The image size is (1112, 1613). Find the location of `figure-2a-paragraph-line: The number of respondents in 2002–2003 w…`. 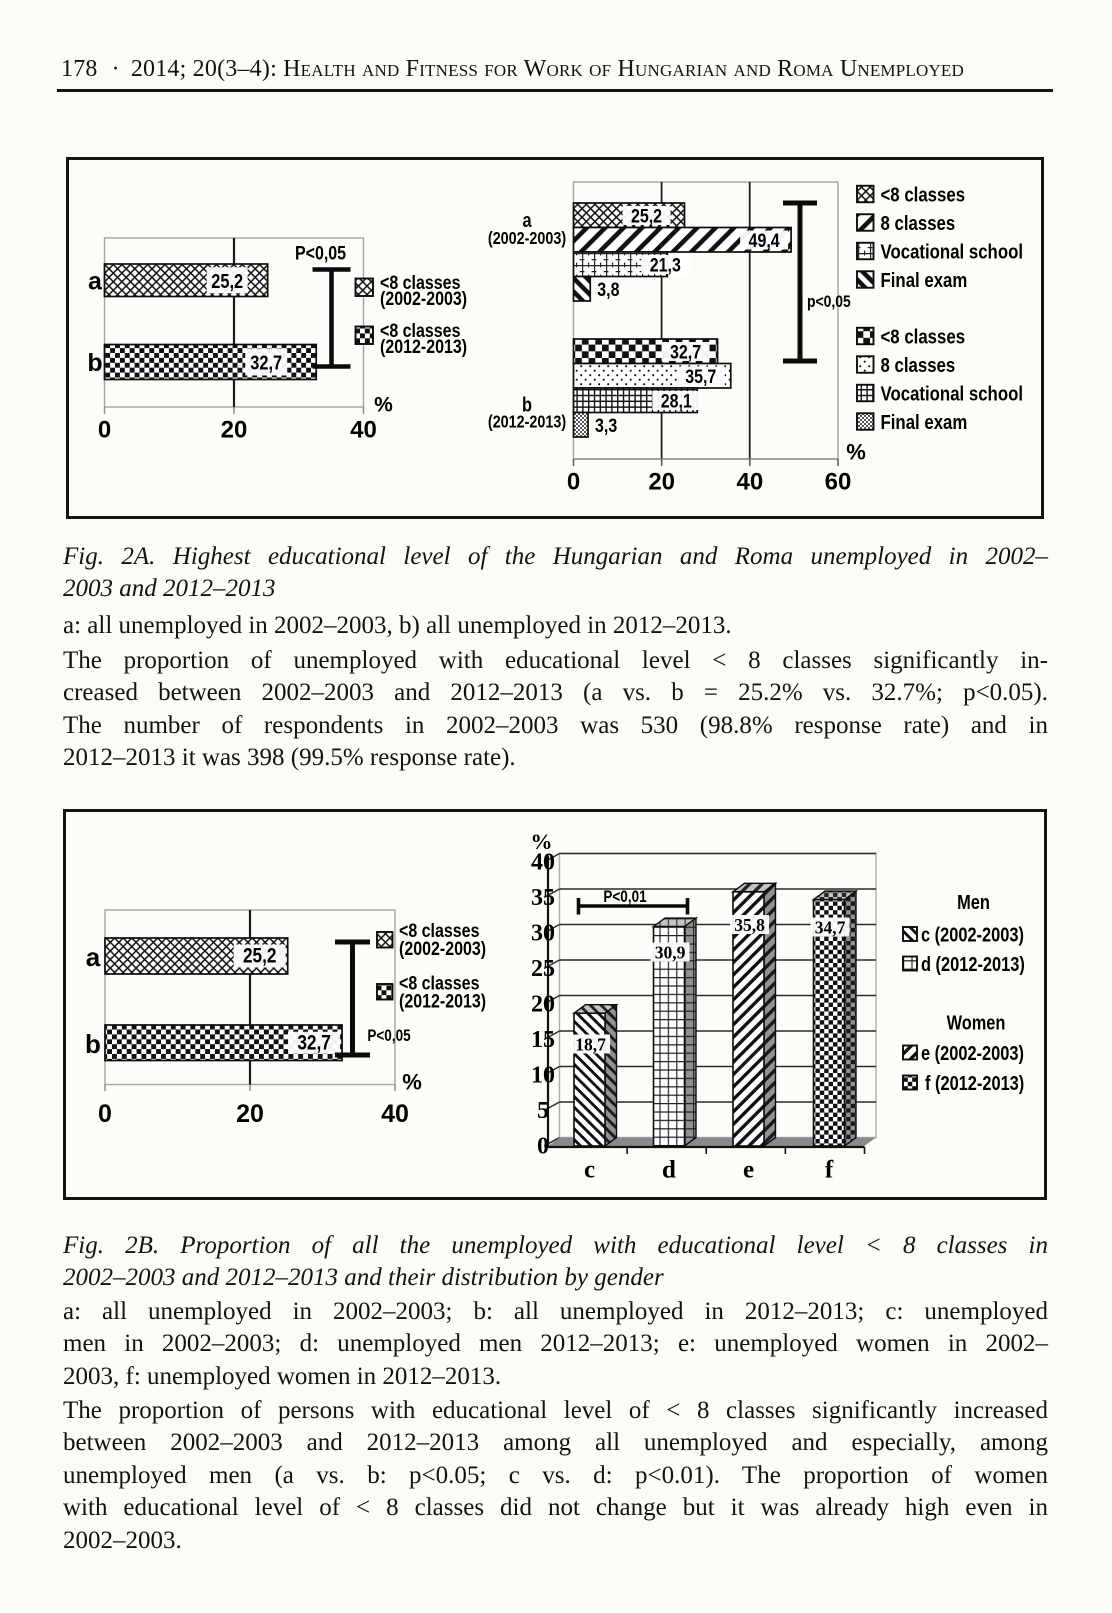

figure-2a-paragraph-line: The number of respondents in 2002–2003 w… is located at coordinates (555, 725).